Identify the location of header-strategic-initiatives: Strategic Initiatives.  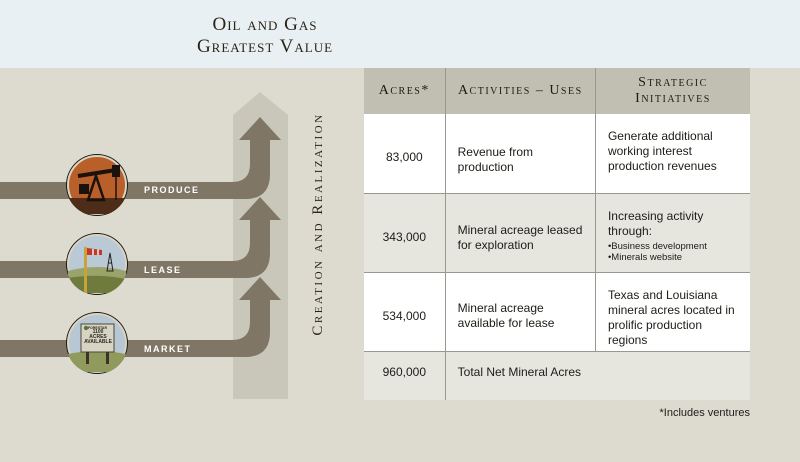
(672, 91).